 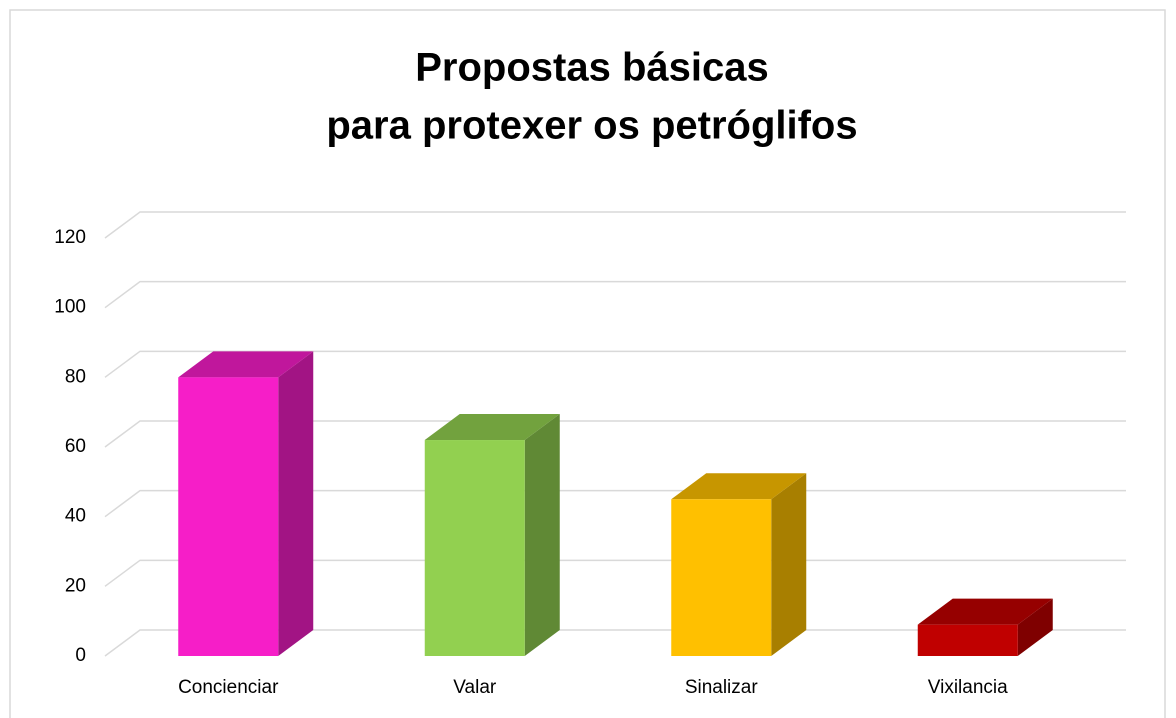 What do you see at coordinates (80, 655) in the screenshot?
I see `y-tick-label: 0` at bounding box center [80, 655].